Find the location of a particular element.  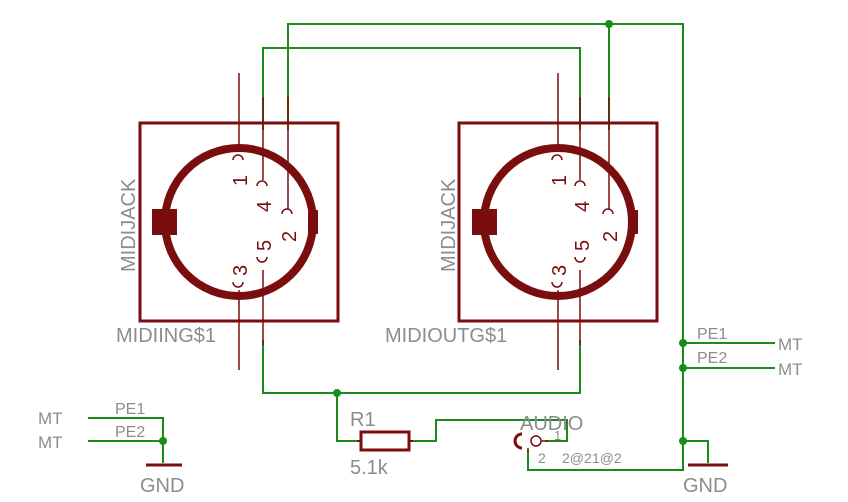

audio-jack: AUDIO 1 2 2@2 1@2 is located at coordinates (567, 439).